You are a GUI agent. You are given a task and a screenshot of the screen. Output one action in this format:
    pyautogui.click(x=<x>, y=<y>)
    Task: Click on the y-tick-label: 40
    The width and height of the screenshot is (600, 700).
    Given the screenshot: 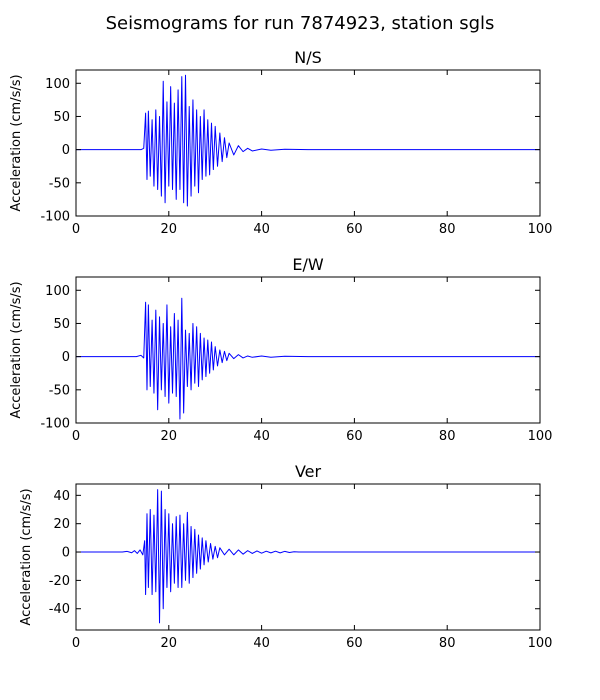 What is the action you would take?
    pyautogui.click(x=61, y=496)
    